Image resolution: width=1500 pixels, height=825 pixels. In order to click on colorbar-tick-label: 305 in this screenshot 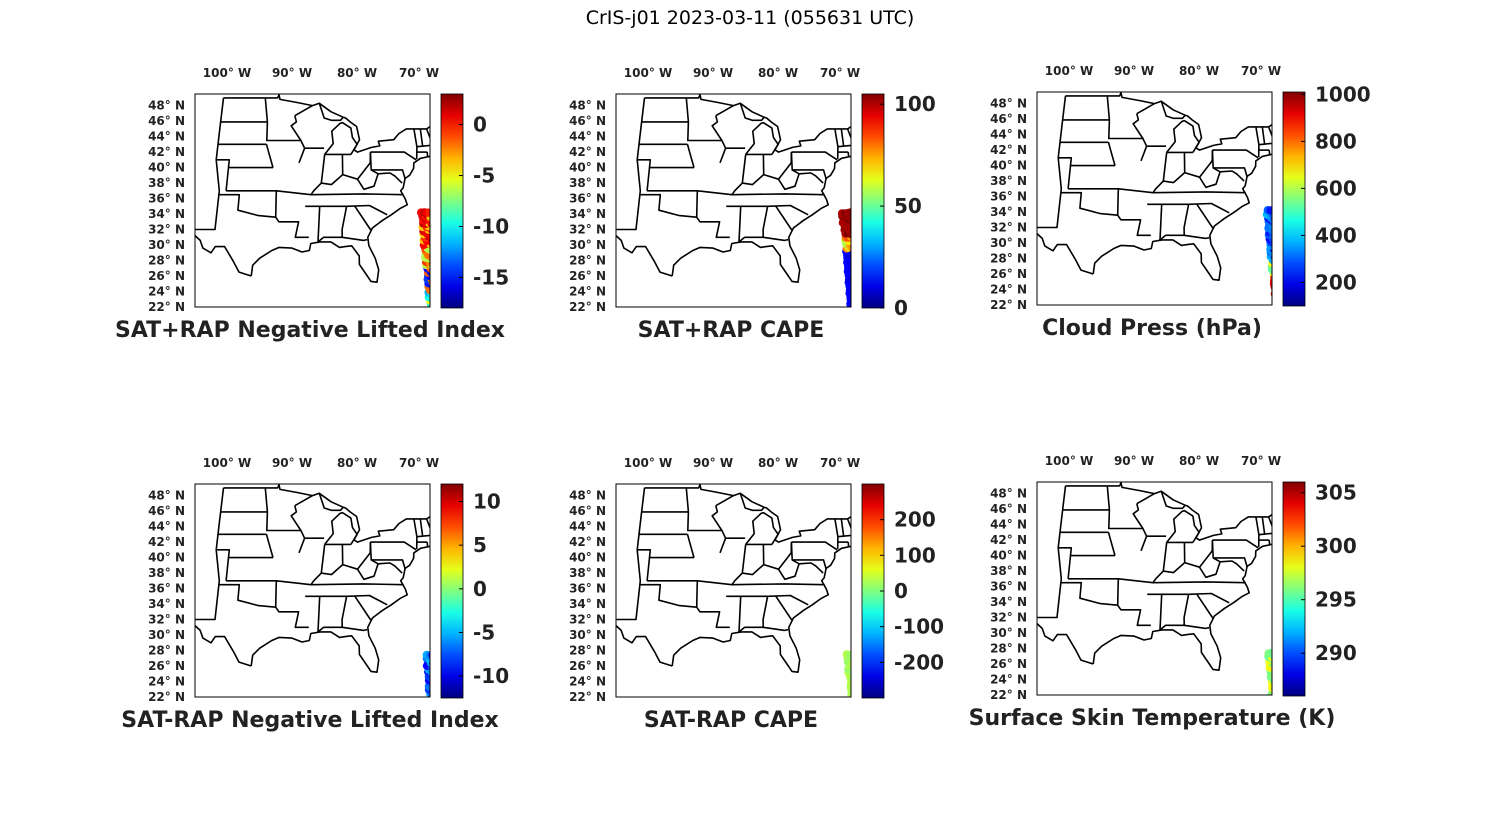, I will do `click(1336, 493)`.